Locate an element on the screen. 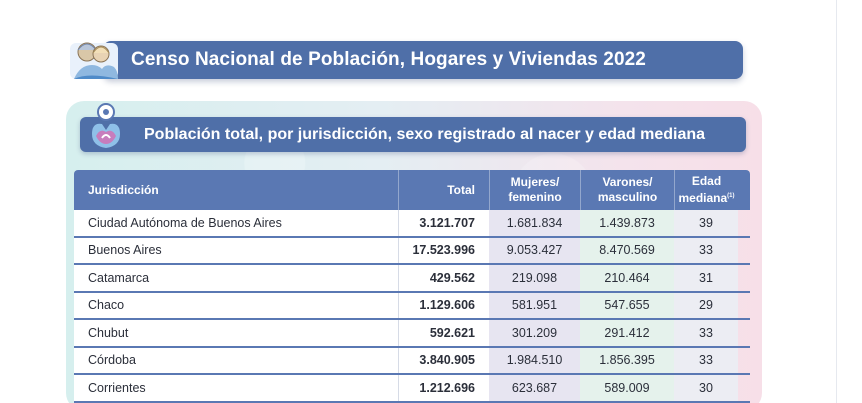  column-label-line-2: femenino is located at coordinates (535, 197).